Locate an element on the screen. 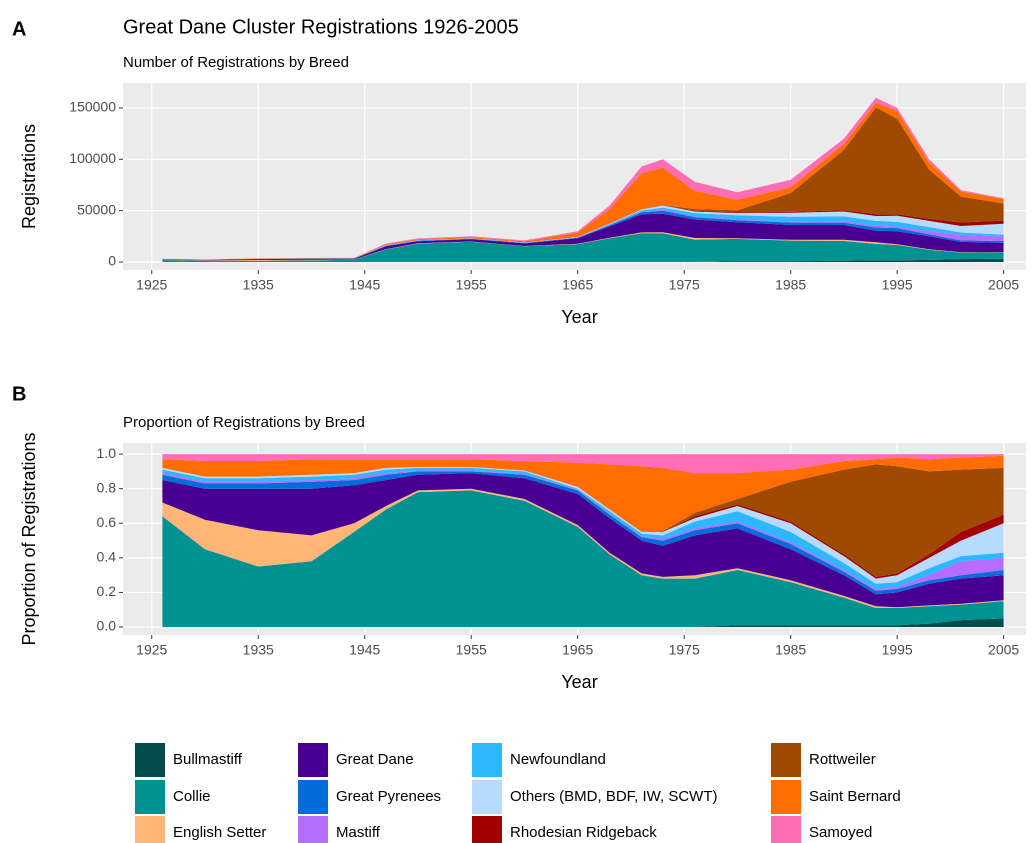 The image size is (1036, 843). legend-label: Rhodesian Ridgeback is located at coordinates (583, 832).